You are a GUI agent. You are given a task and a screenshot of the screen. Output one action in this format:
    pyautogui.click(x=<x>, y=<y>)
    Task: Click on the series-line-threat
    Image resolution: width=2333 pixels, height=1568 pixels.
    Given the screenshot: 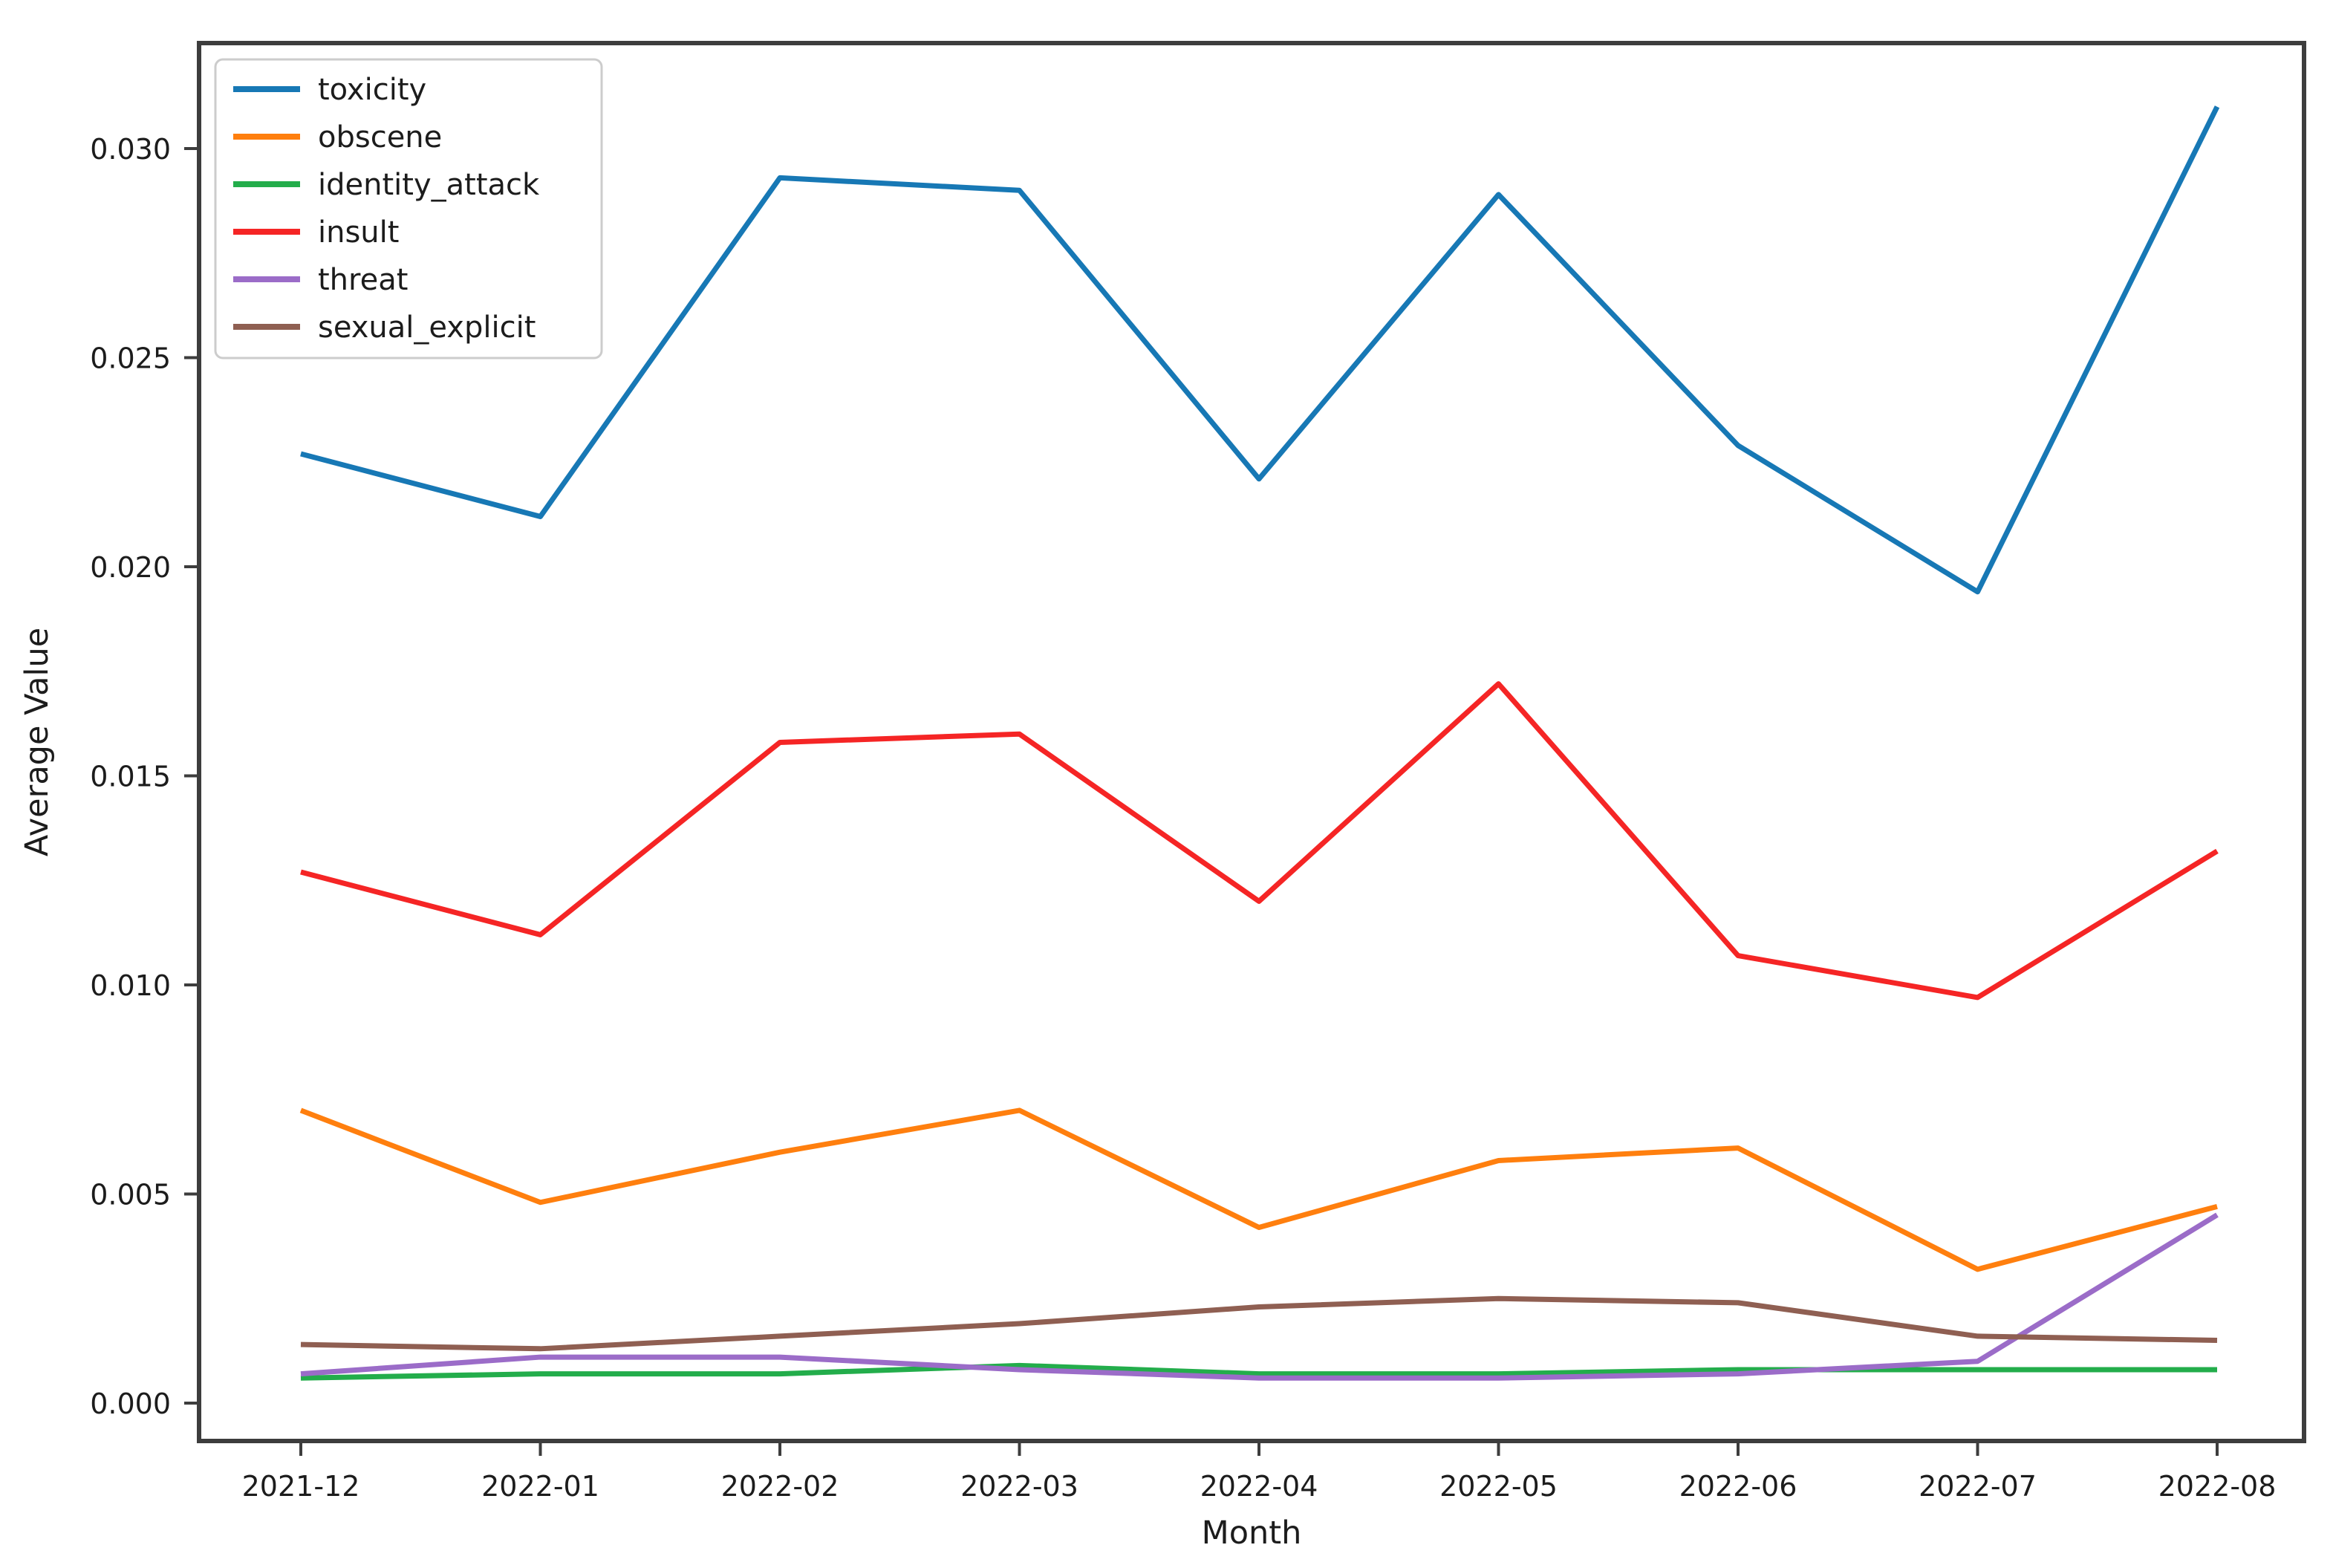 What is the action you would take?
    pyautogui.click(x=1259, y=1297)
    